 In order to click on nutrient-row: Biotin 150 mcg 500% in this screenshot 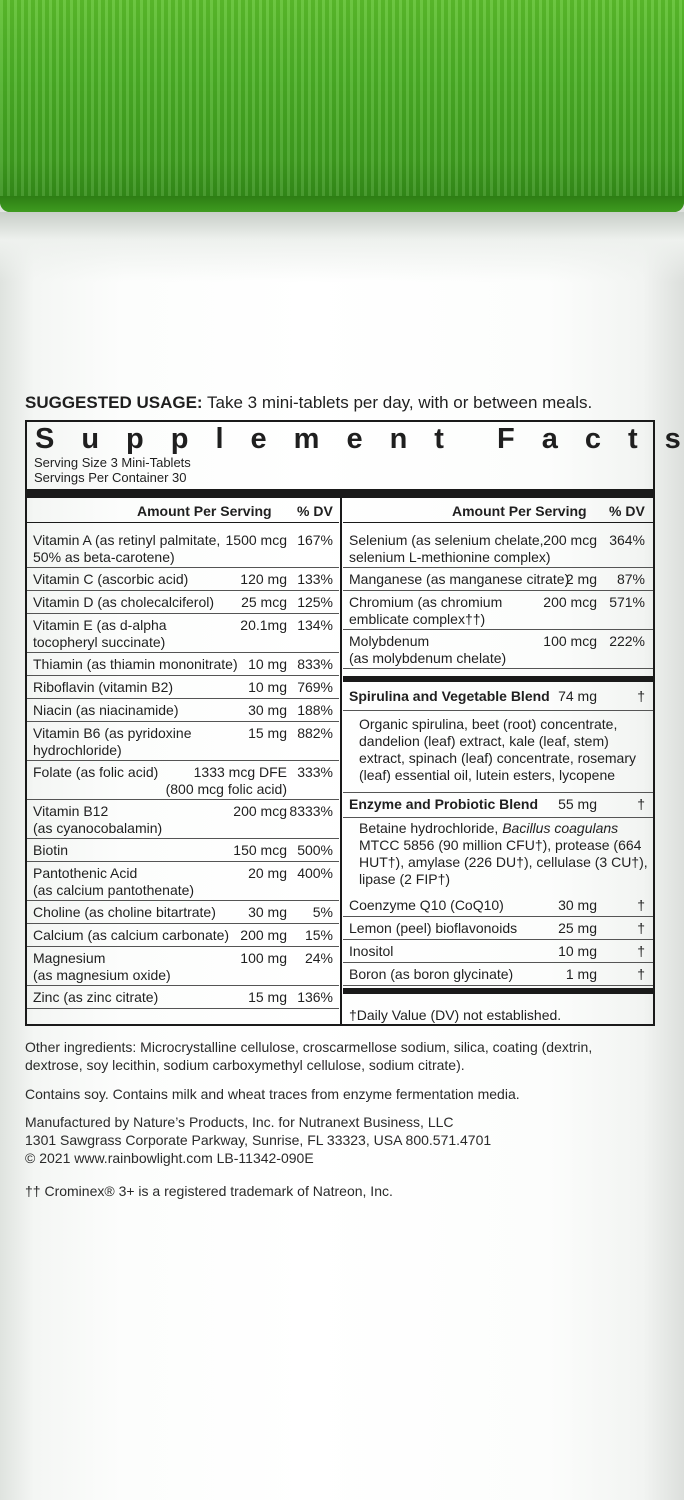, I will do `click(183, 851)`.